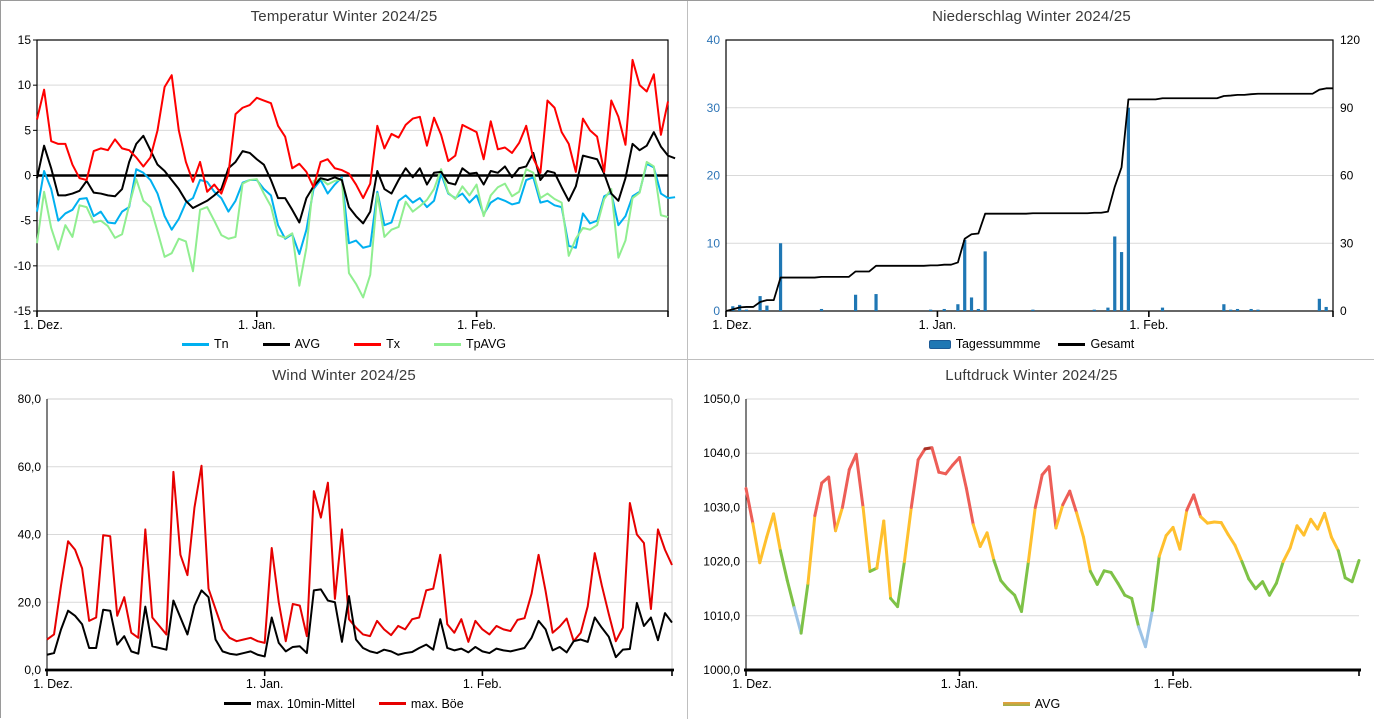 The height and width of the screenshot is (719, 1374). Describe the element at coordinates (714, 176) in the screenshot. I see `svg-text: 20` at that location.